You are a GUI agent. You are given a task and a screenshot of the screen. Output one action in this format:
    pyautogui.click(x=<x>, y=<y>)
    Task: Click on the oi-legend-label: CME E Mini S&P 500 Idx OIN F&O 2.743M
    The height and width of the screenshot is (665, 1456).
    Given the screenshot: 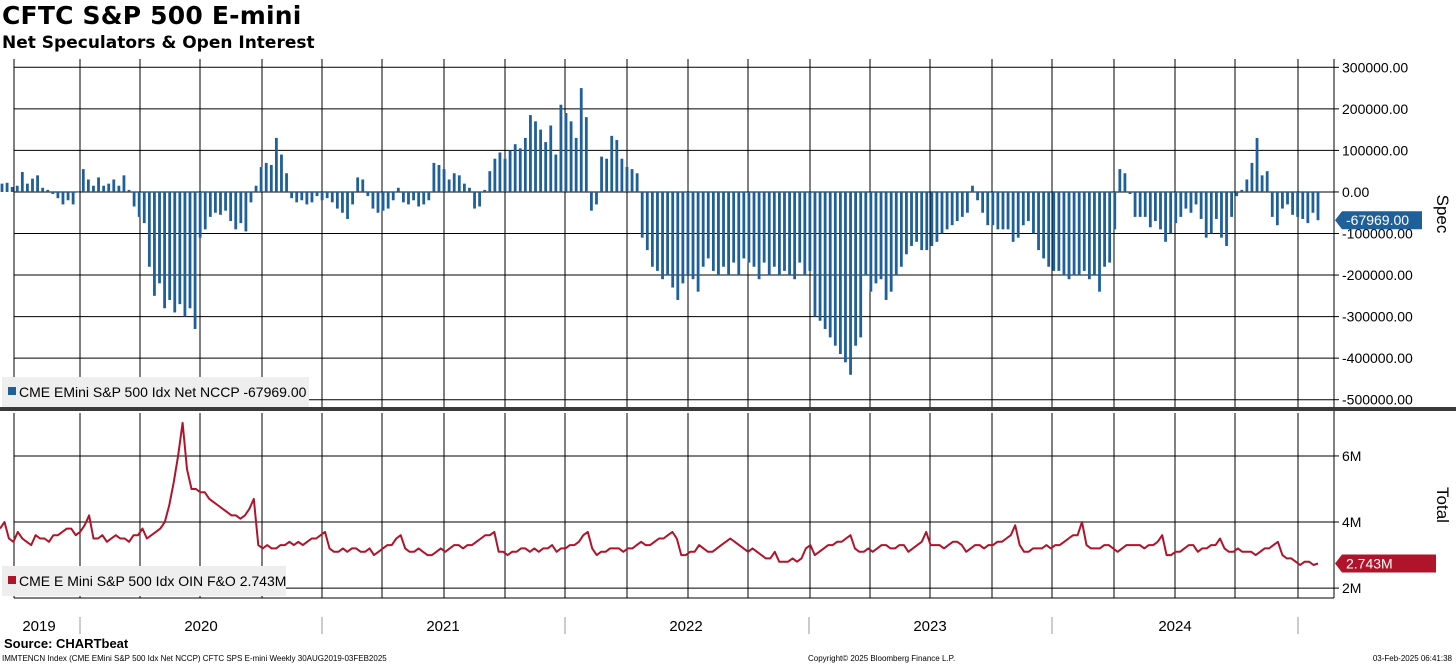 What is the action you would take?
    pyautogui.click(x=152, y=581)
    